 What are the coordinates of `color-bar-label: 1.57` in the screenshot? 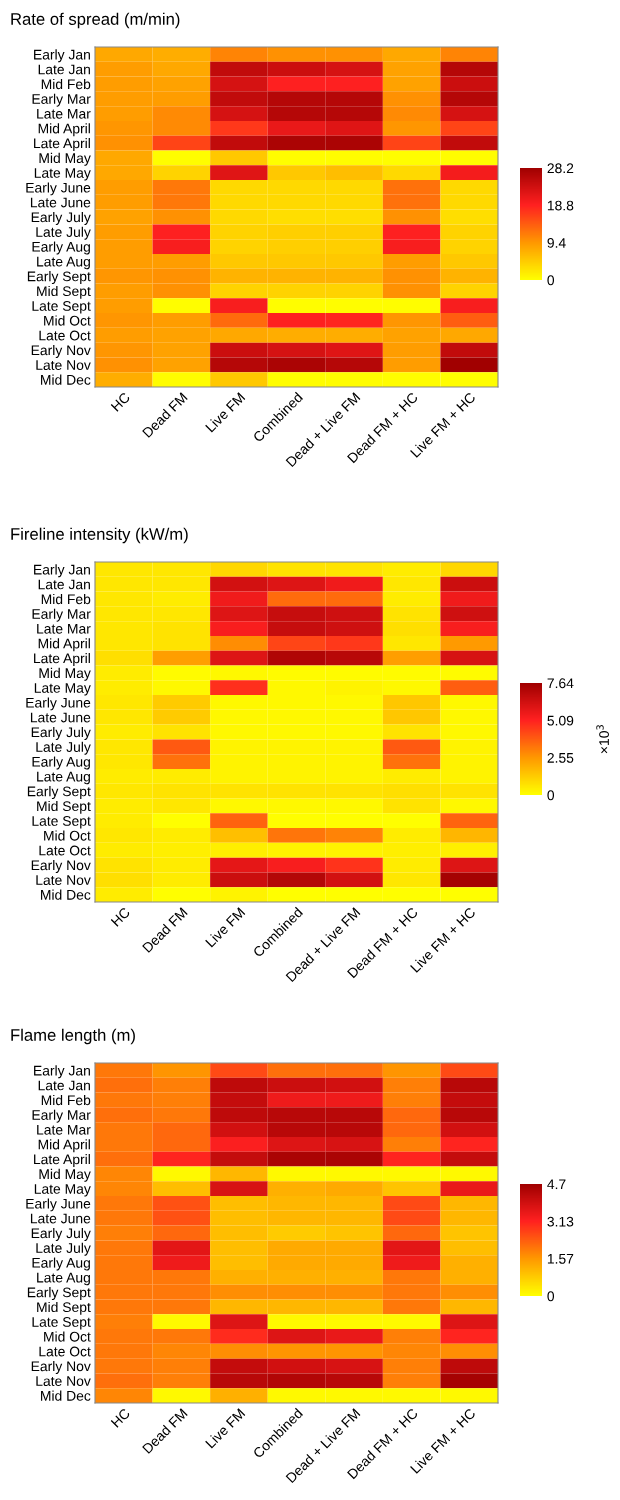 It's located at (560, 1259).